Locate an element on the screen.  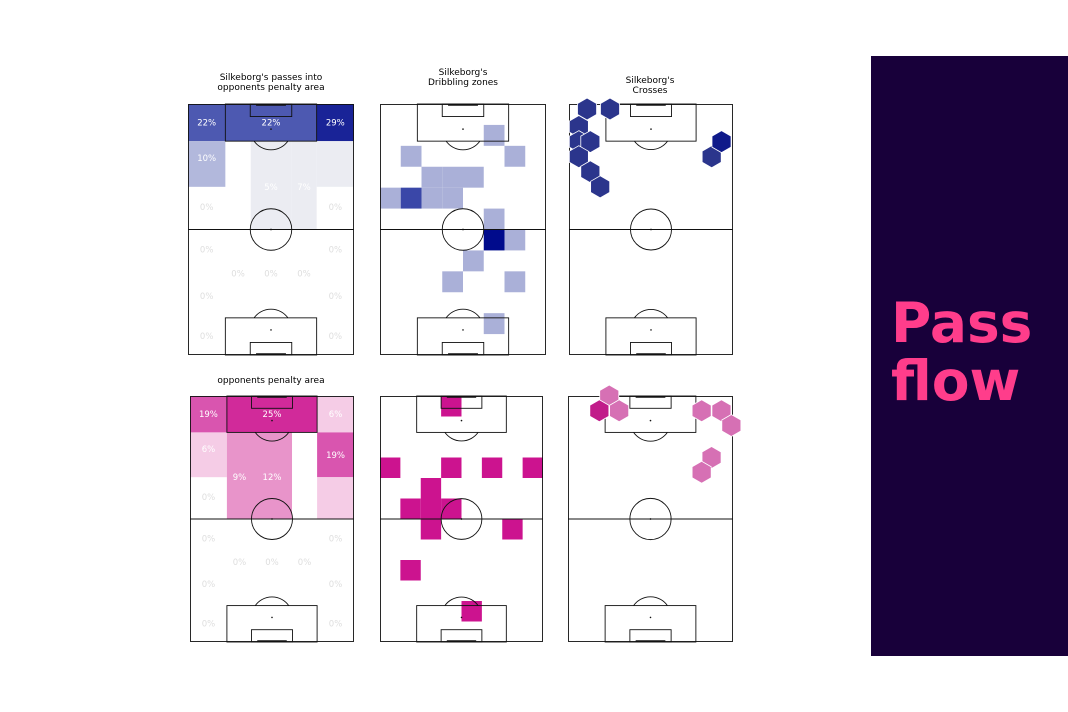
zone-cell-left-wing-mid is located at coordinates (207, 164).